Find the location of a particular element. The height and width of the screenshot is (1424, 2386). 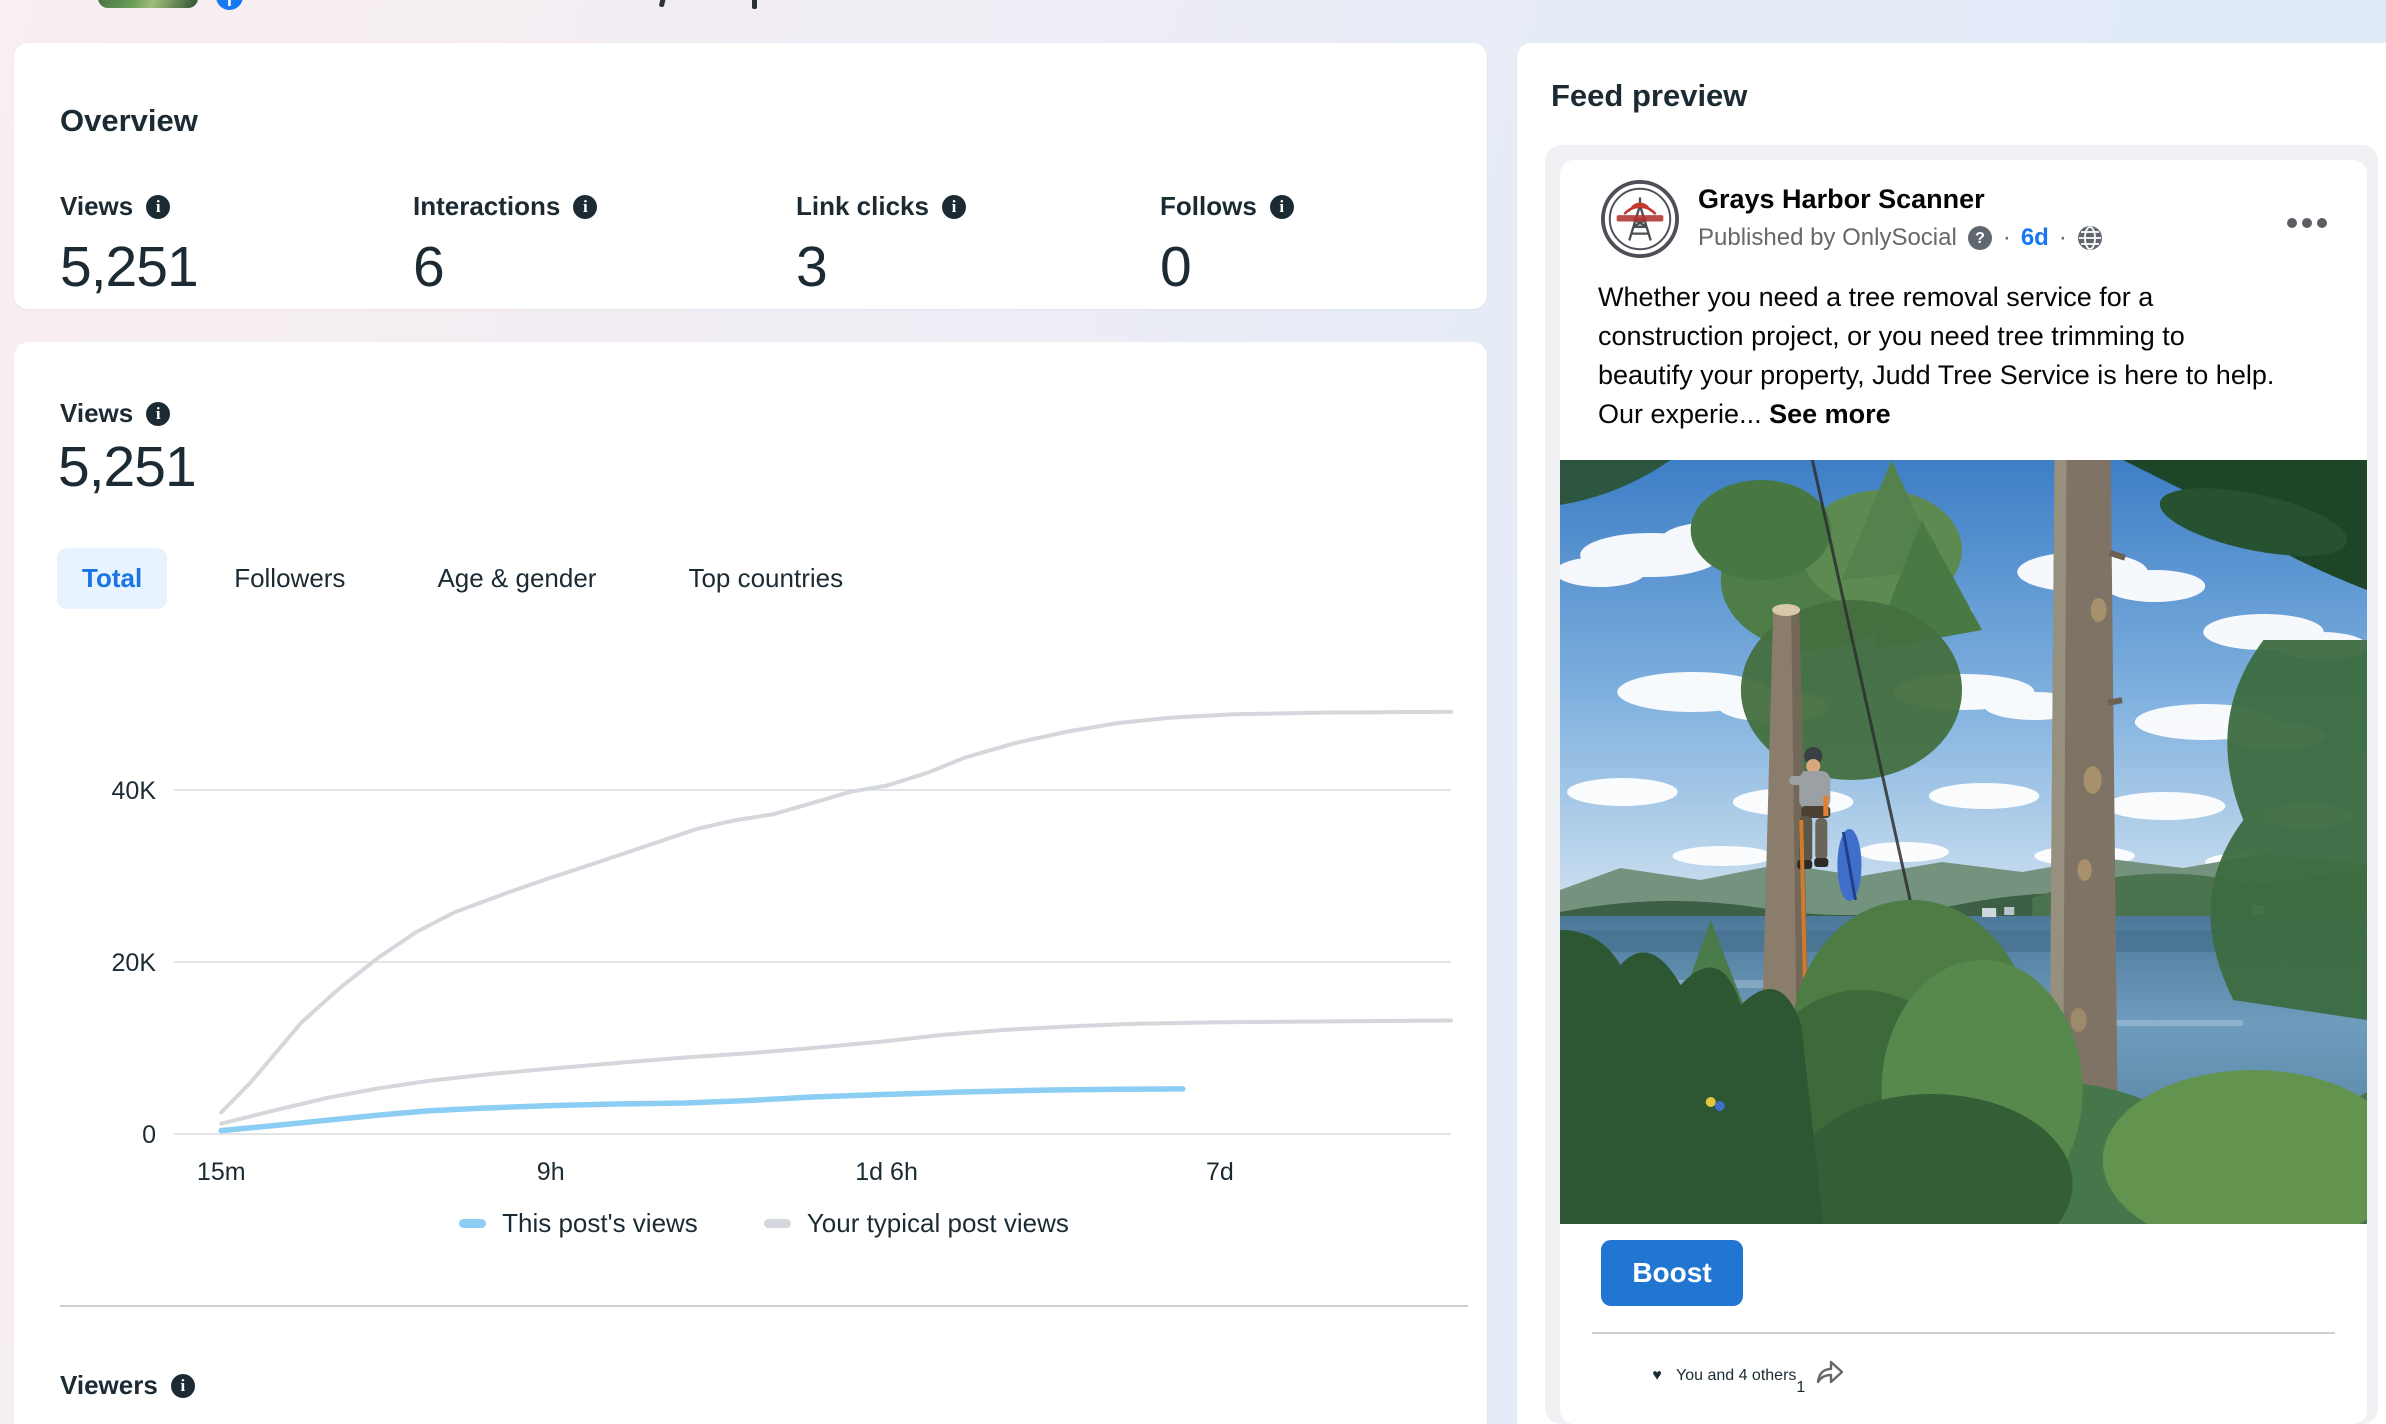

boost-button: Boost is located at coordinates (1672, 1273).